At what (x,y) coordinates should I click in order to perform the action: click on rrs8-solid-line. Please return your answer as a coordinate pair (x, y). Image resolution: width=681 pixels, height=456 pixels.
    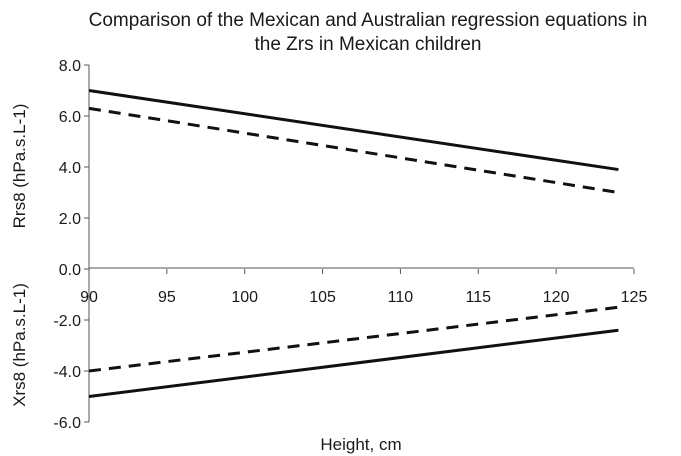
    Looking at the image, I should click on (353, 130).